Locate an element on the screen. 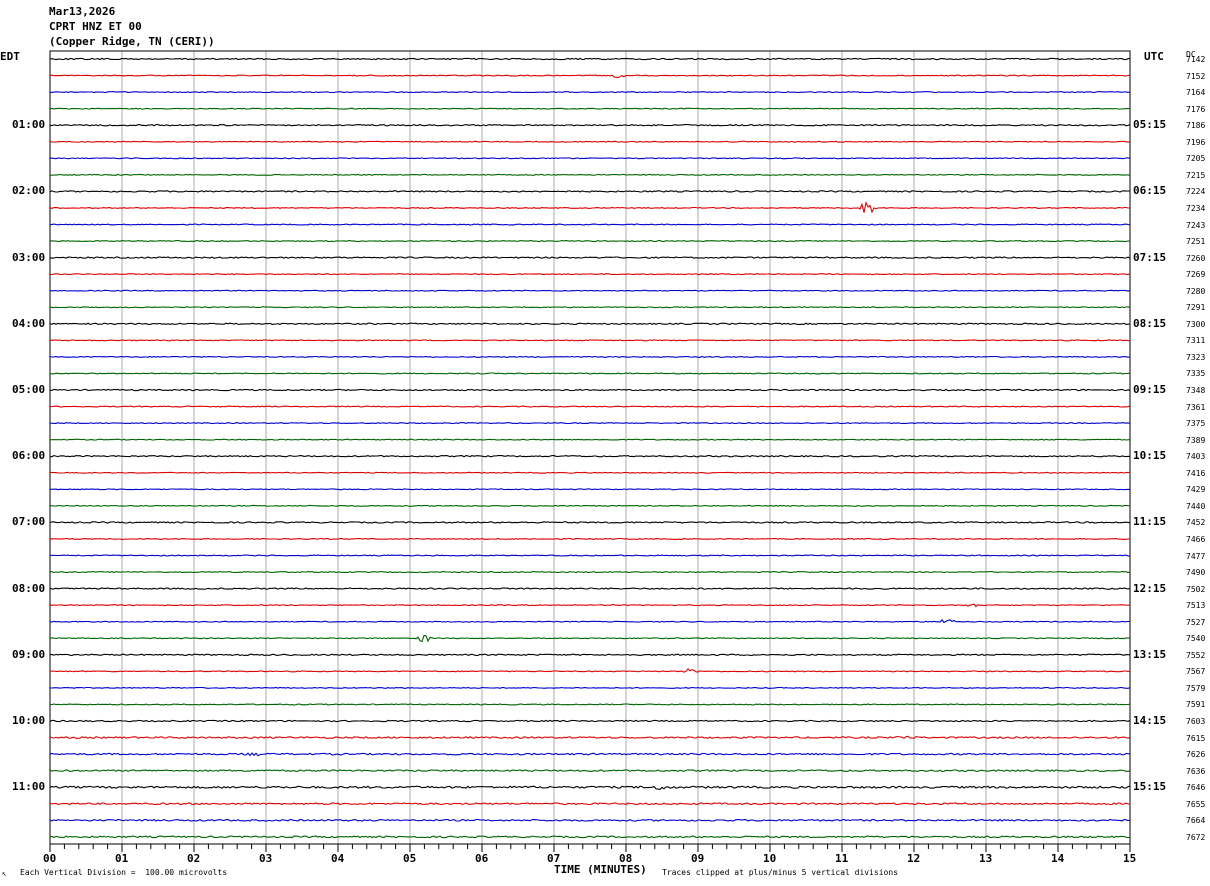 The height and width of the screenshot is (886, 1210). dc-offset-label: 7403 is located at coordinates (1196, 457).